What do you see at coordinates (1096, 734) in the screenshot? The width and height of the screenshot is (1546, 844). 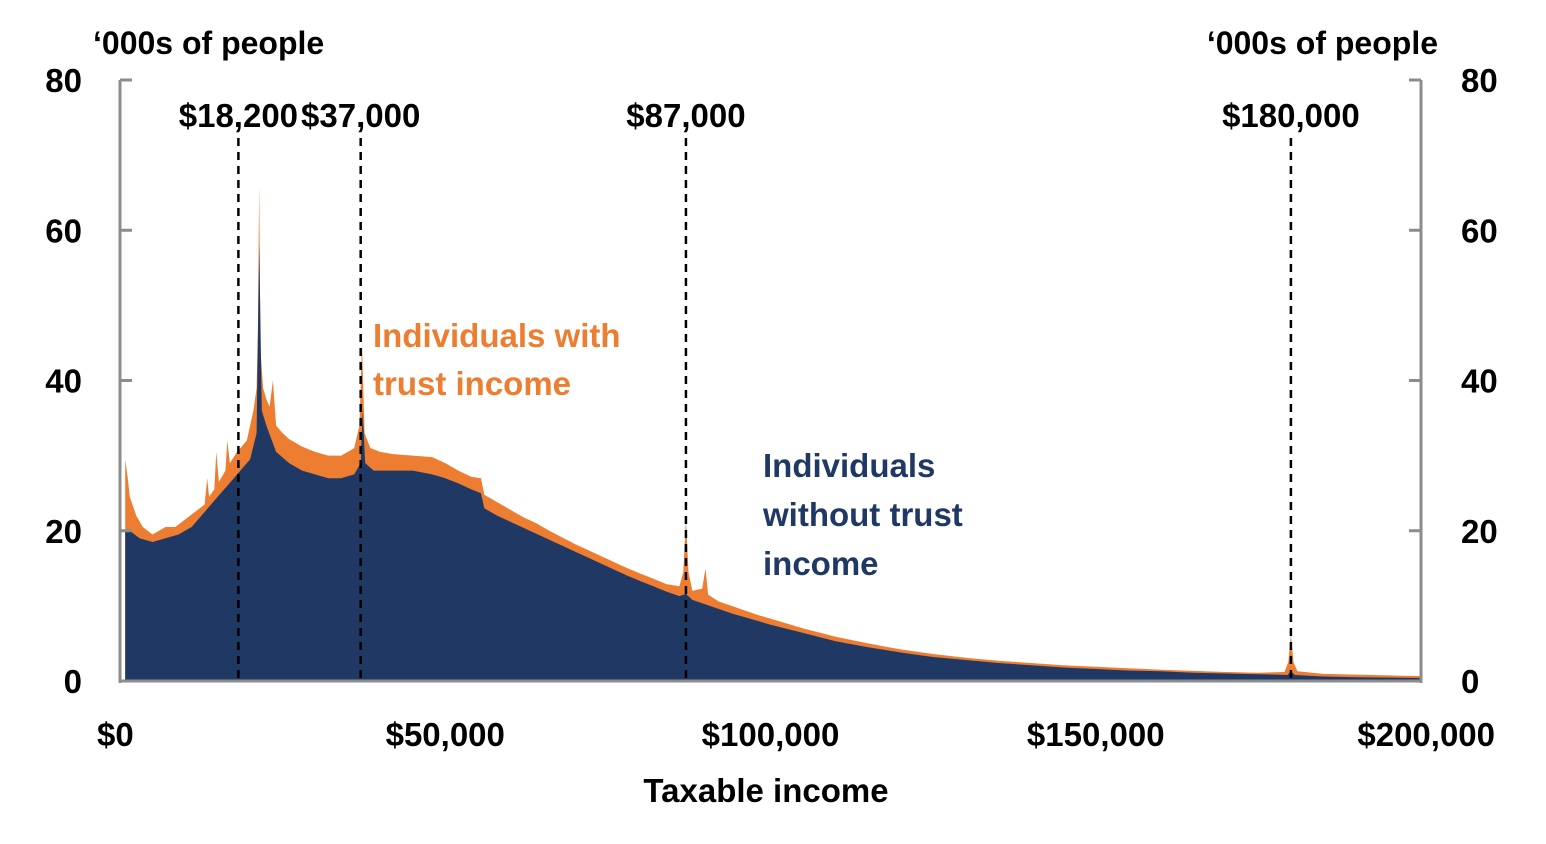 I see `x-tick-label: $150,000` at bounding box center [1096, 734].